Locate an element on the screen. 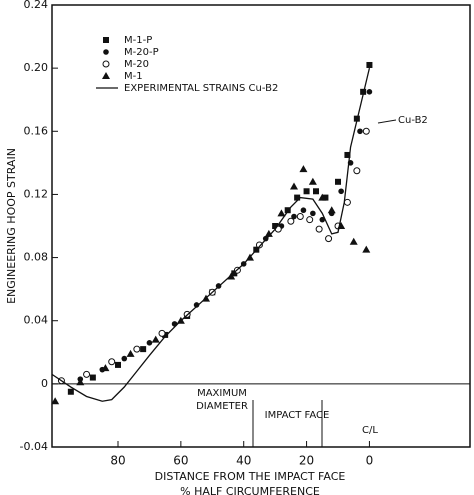 This screenshot has width=474, height=495. annotation: Cu-B2 is located at coordinates (413, 120).